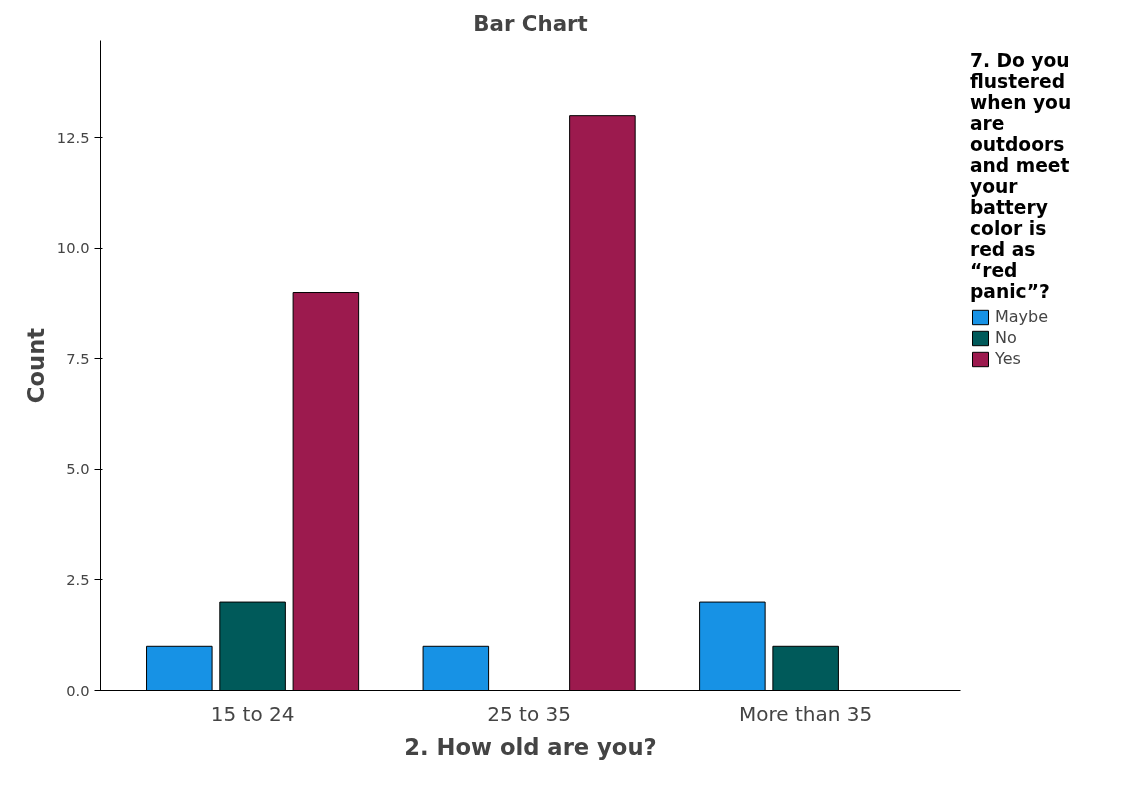 The height and width of the screenshot is (805, 1137). What do you see at coordinates (530, 746) in the screenshot?
I see `x-axis-title: 2. How old are you?` at bounding box center [530, 746].